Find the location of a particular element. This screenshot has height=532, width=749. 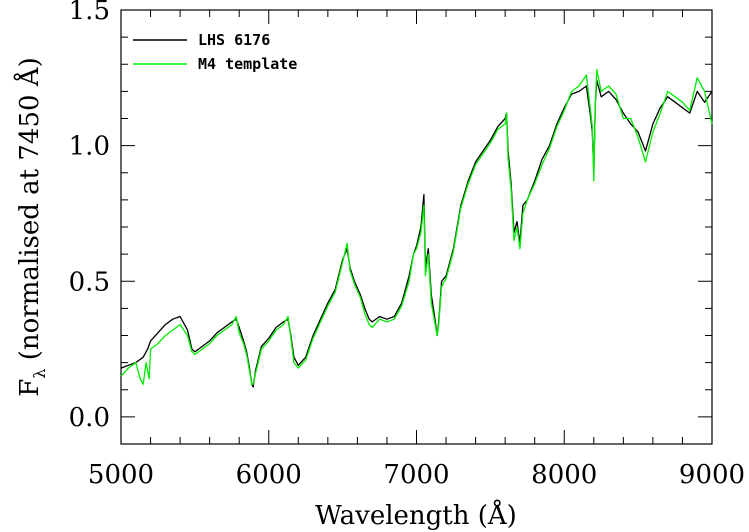

y-tick-labels: 0.0 0.5 1.0 1.5 is located at coordinates (89, 216).